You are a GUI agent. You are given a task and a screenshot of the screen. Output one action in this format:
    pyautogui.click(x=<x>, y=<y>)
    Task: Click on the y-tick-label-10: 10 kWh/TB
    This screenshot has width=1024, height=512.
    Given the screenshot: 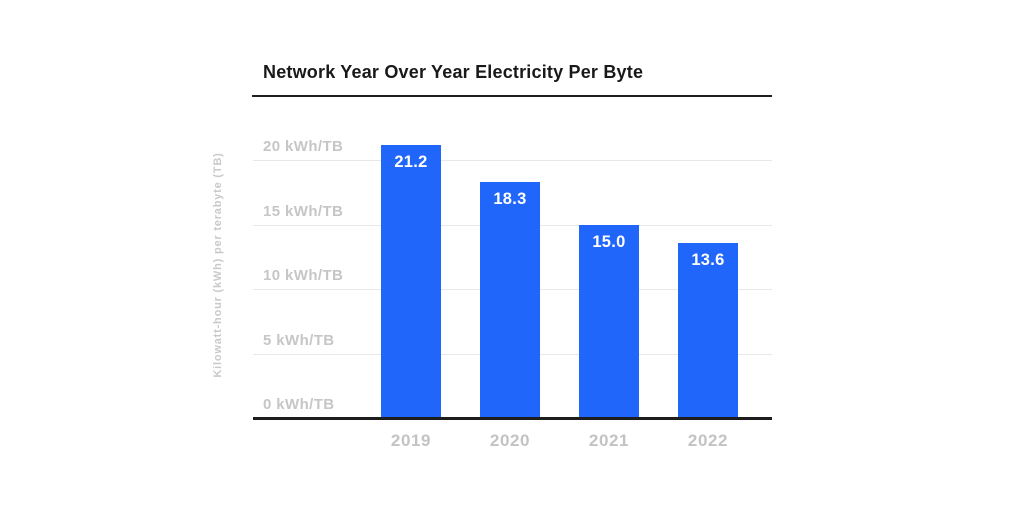 What is the action you would take?
    pyautogui.click(x=303, y=275)
    